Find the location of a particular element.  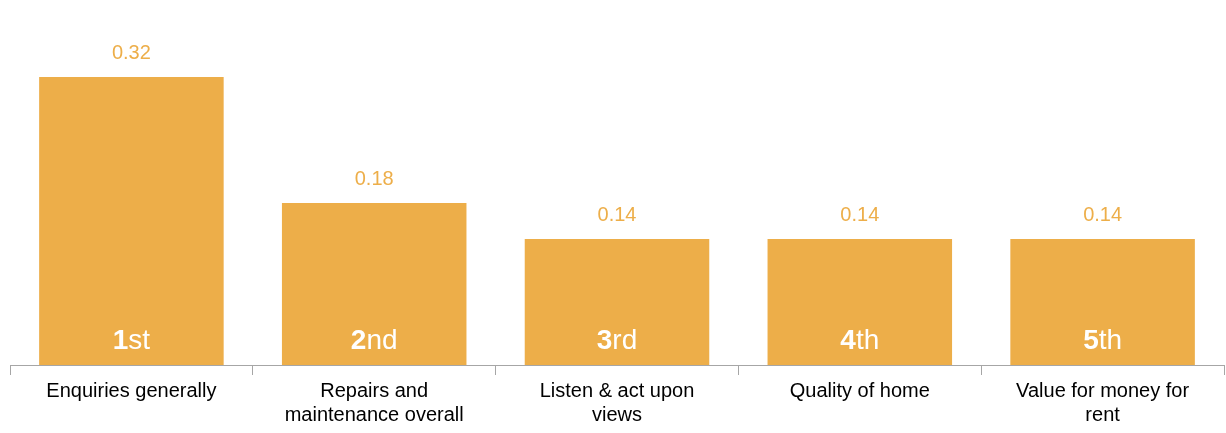

annotation: 1st is located at coordinates (131, 339).